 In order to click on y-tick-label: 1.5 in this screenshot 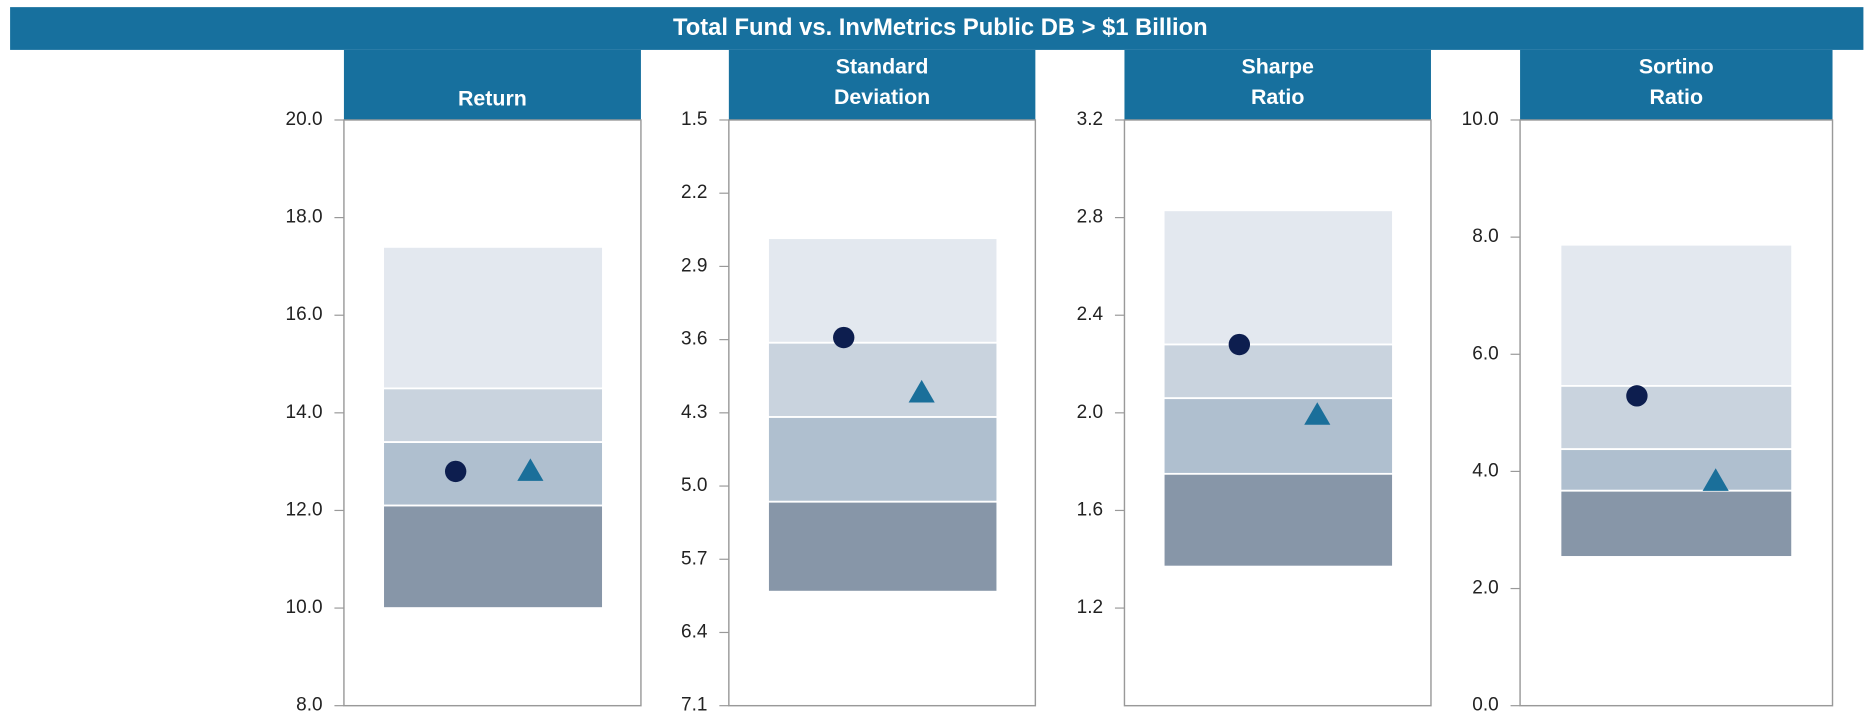, I will do `click(694, 119)`.